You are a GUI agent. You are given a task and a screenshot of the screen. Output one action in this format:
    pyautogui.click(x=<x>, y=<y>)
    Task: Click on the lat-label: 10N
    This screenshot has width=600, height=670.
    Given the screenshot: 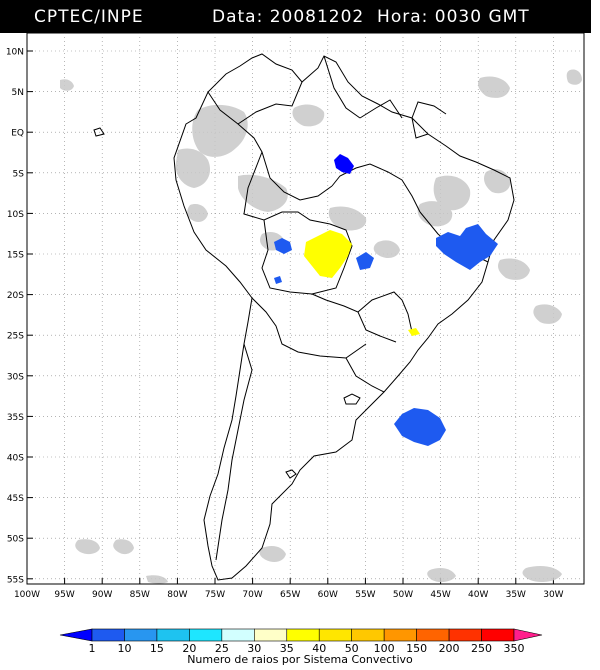 What is the action you would take?
    pyautogui.click(x=15, y=53)
    